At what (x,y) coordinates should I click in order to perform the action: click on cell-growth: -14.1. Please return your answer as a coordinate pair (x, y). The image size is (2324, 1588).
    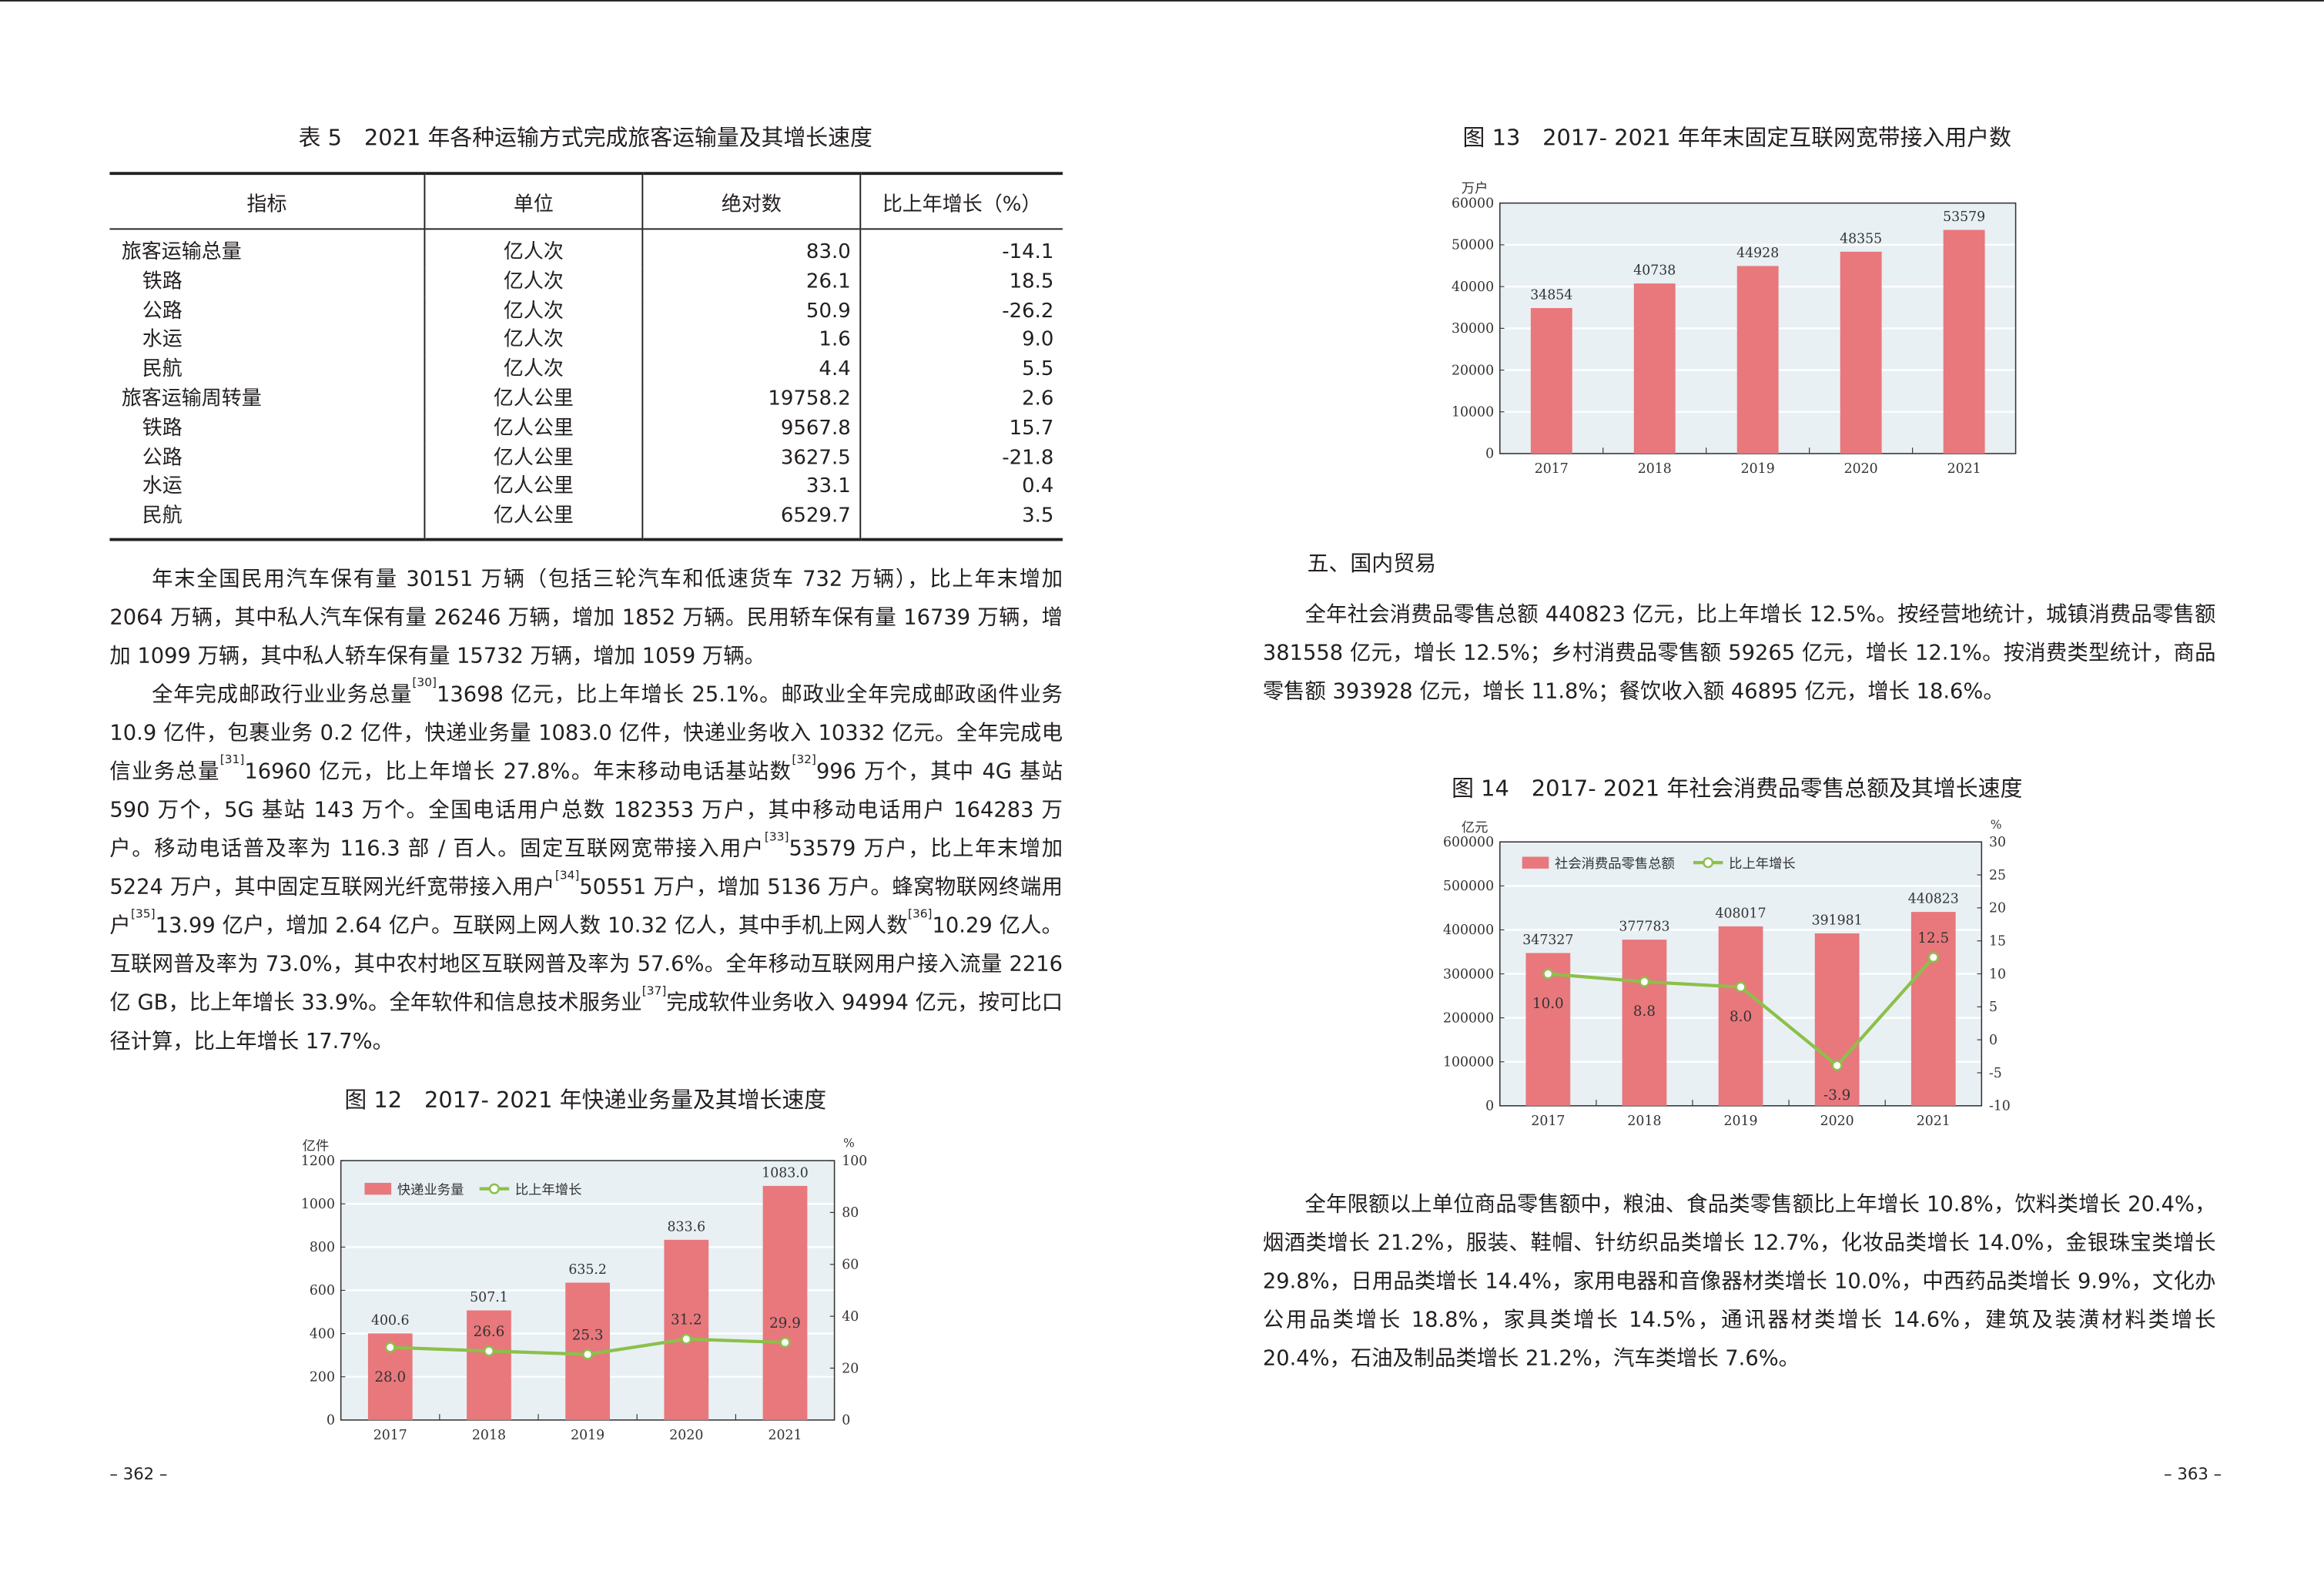
    Looking at the image, I should click on (961, 248).